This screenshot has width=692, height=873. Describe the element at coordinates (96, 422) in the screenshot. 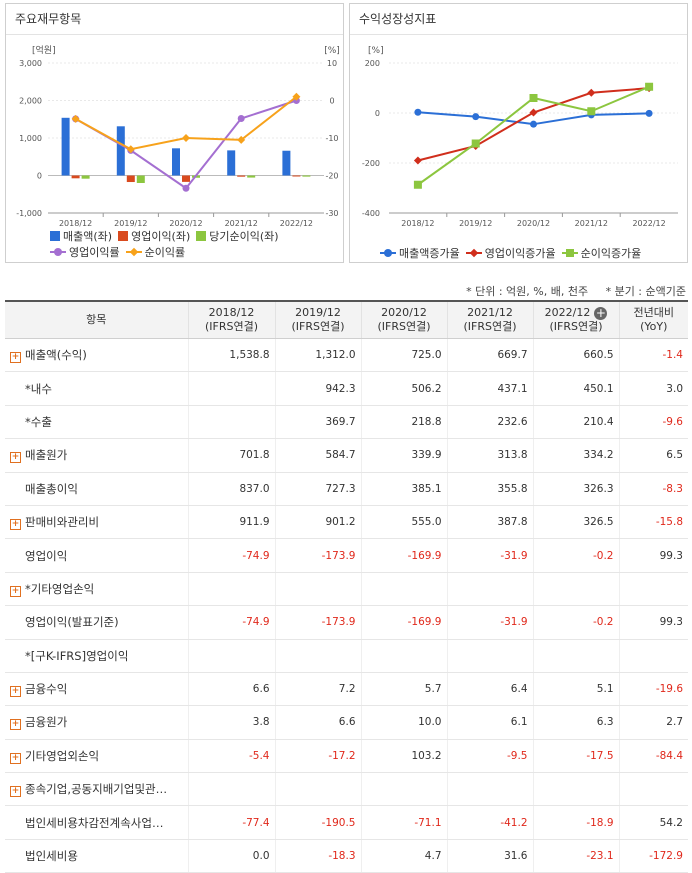

I see `row-label-cell: *수출` at that location.